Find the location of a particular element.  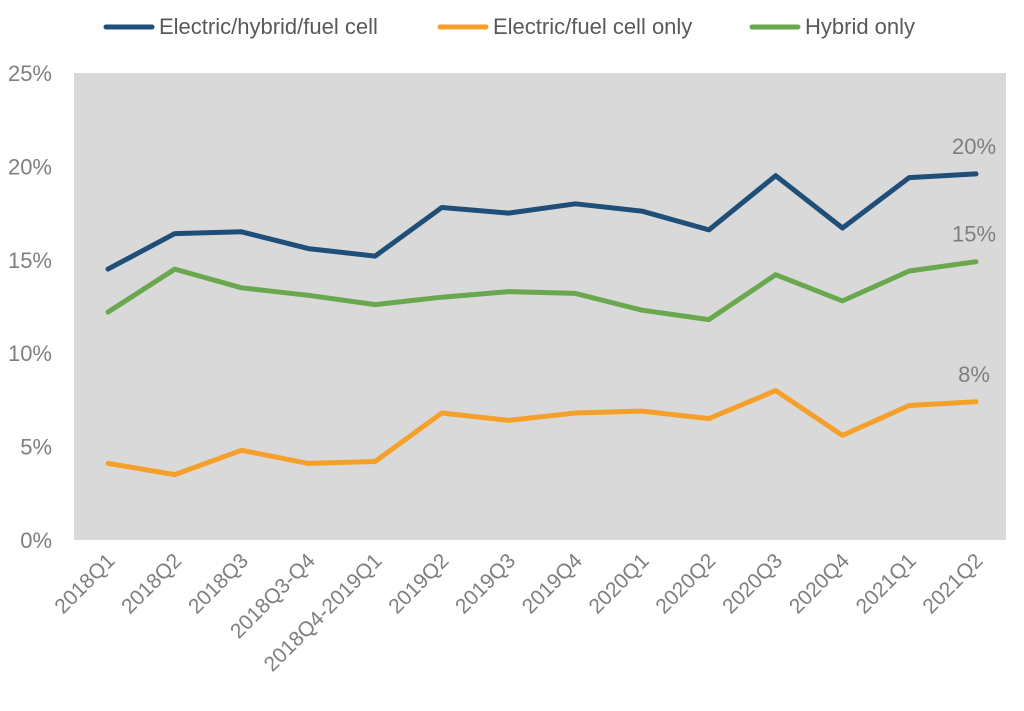

end-value-label: 20% is located at coordinates (974, 146).